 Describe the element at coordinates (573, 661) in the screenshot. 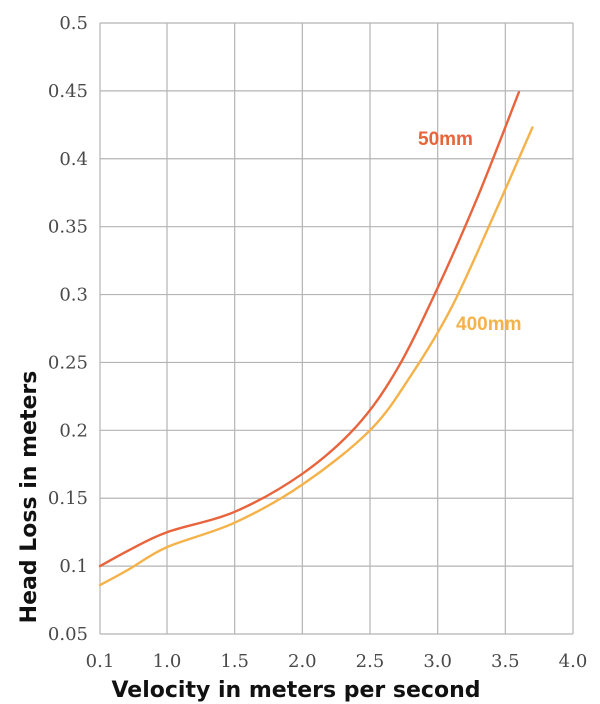

I see `x-tick-label: 4.0` at that location.